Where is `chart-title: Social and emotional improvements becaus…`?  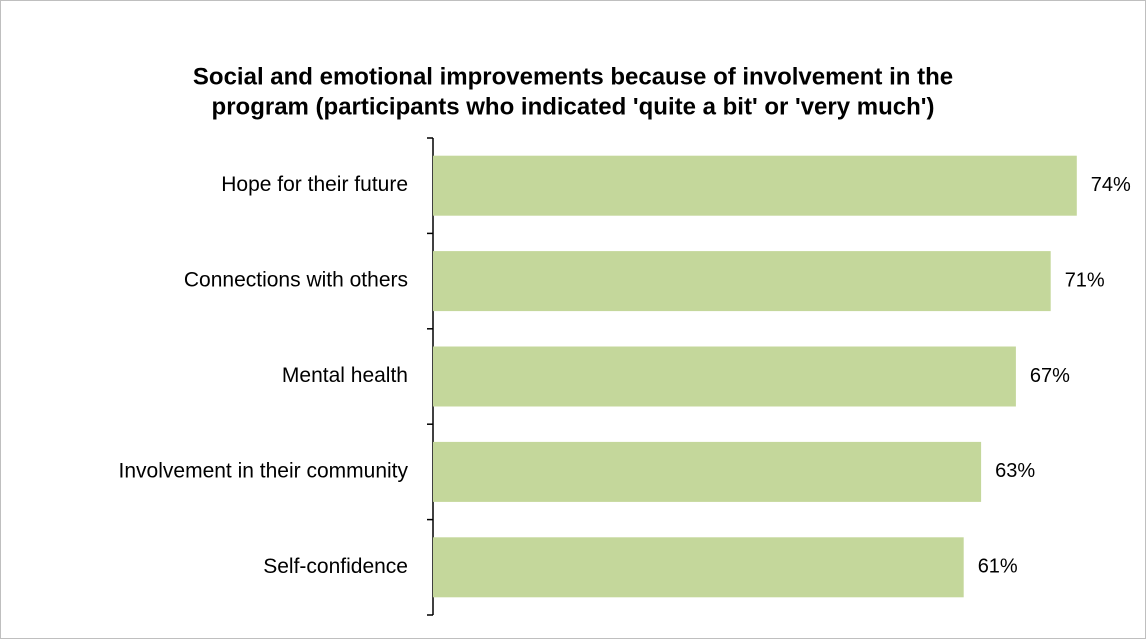
chart-title: Social and emotional improvements becaus… is located at coordinates (573, 76).